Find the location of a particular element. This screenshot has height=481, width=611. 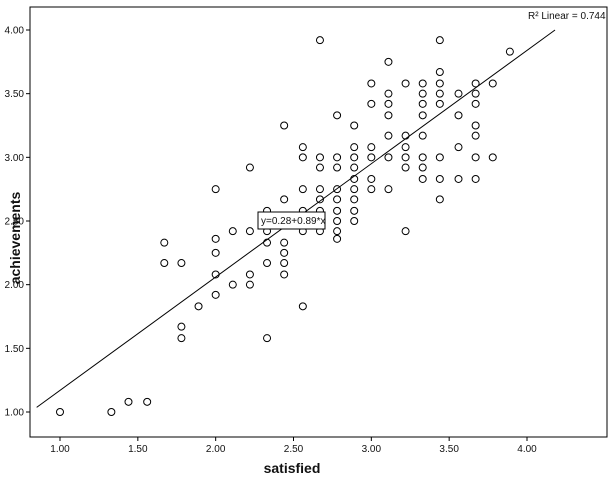

r2-label: R² Linear = 0.744 is located at coordinates (567, 16).